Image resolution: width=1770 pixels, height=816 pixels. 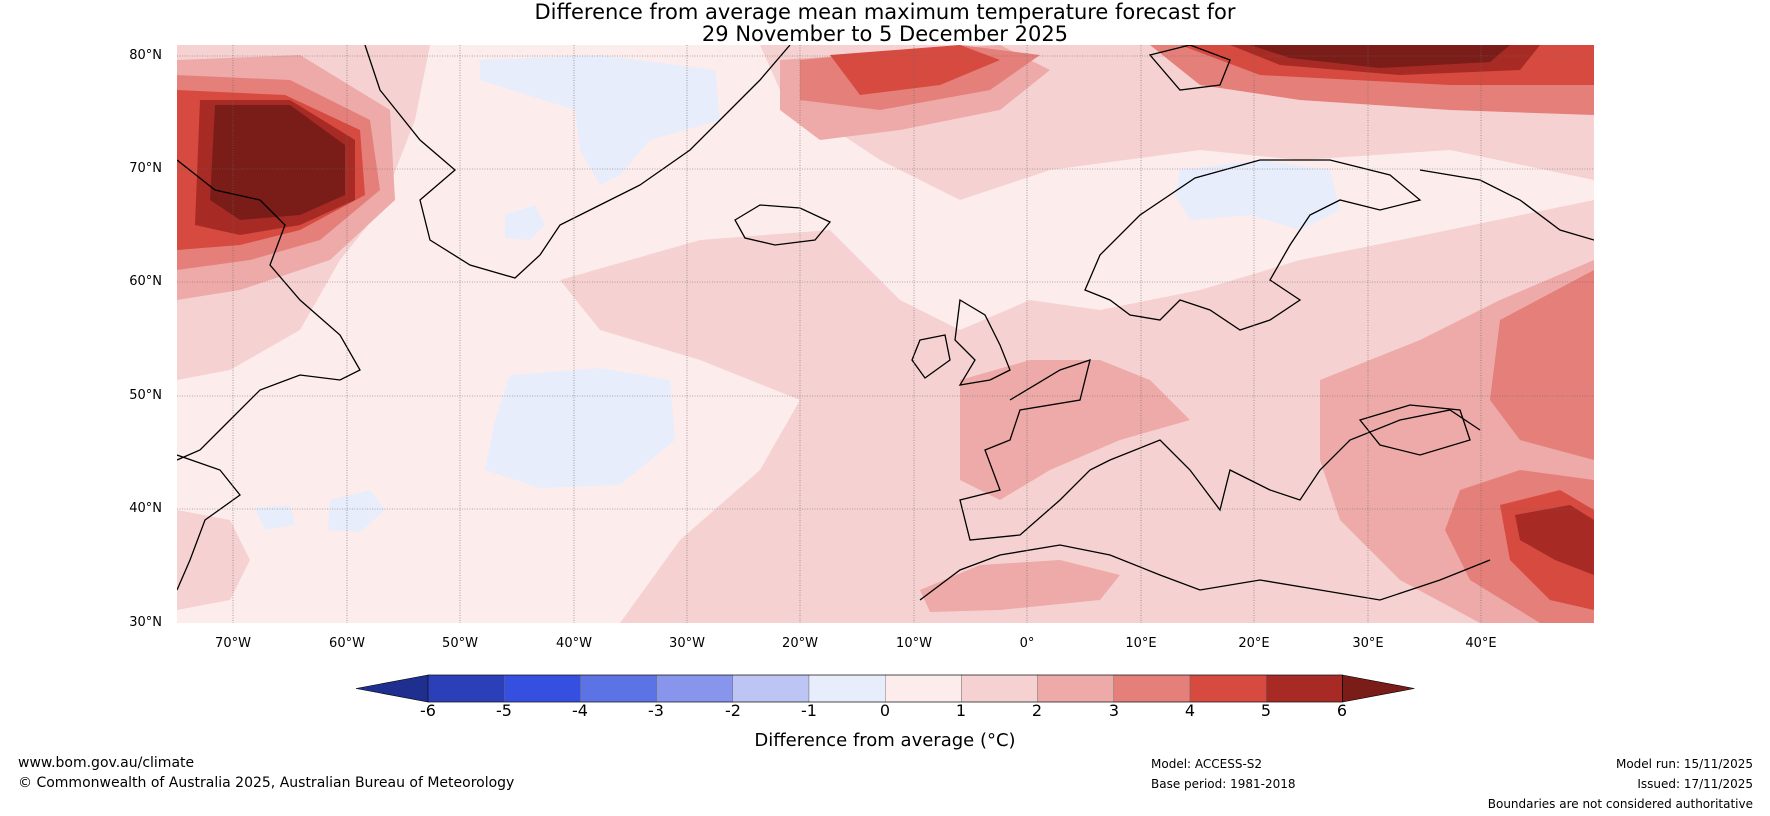 What do you see at coordinates (1380, 56) in the screenshot?
I see `anomaly-band-above-6-arctic` at bounding box center [1380, 56].